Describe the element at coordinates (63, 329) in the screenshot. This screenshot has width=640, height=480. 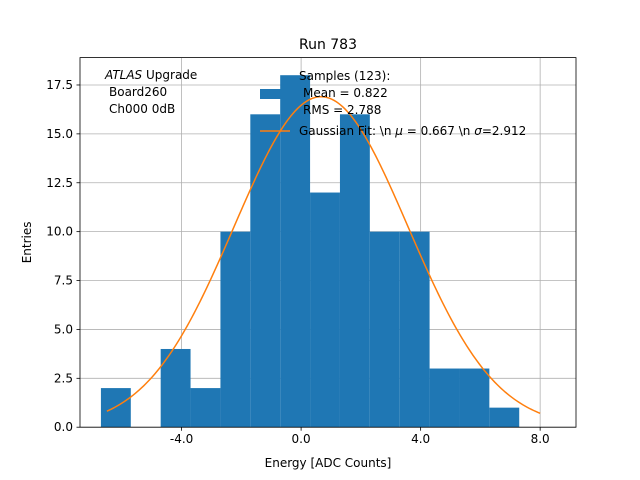
I see `y-tick-label: 5.0` at that location.